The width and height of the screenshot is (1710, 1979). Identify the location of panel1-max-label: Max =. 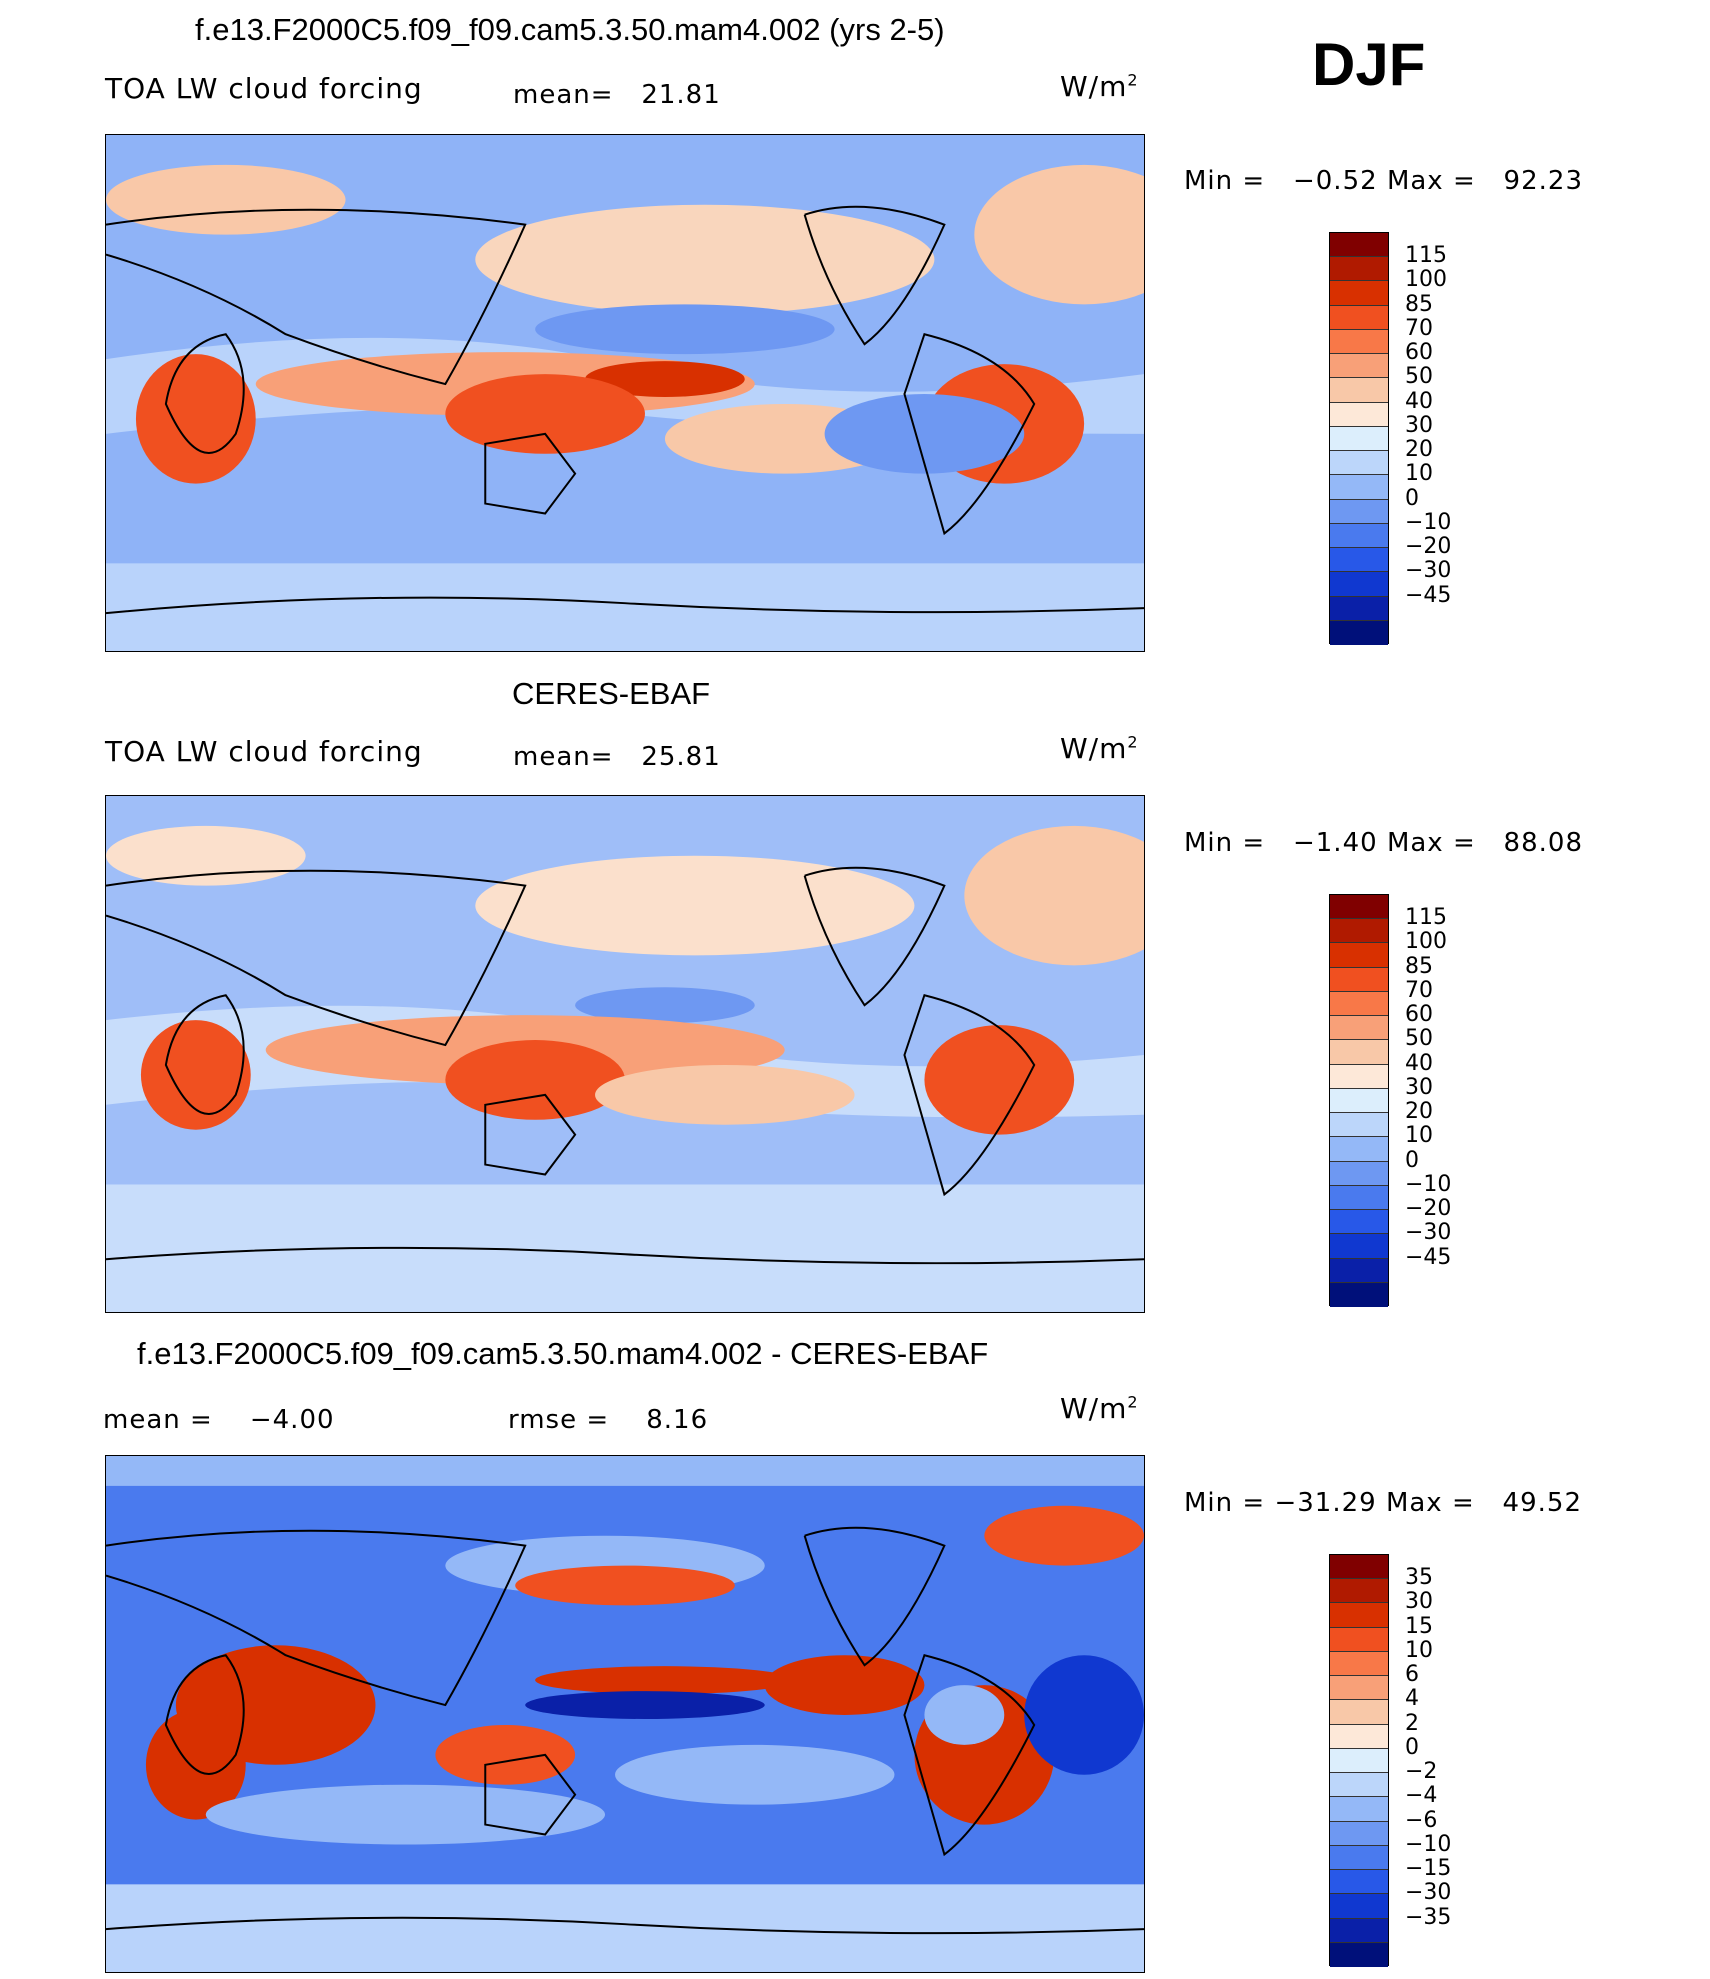
(1431, 181).